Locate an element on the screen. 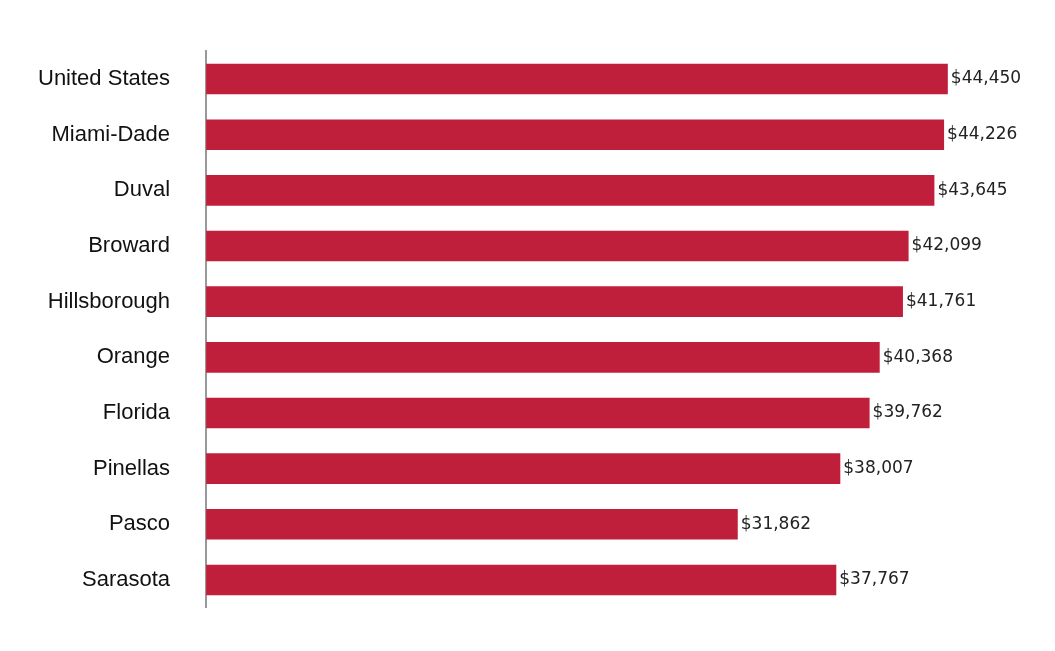  y-tick-label: Pasco is located at coordinates (139, 523).